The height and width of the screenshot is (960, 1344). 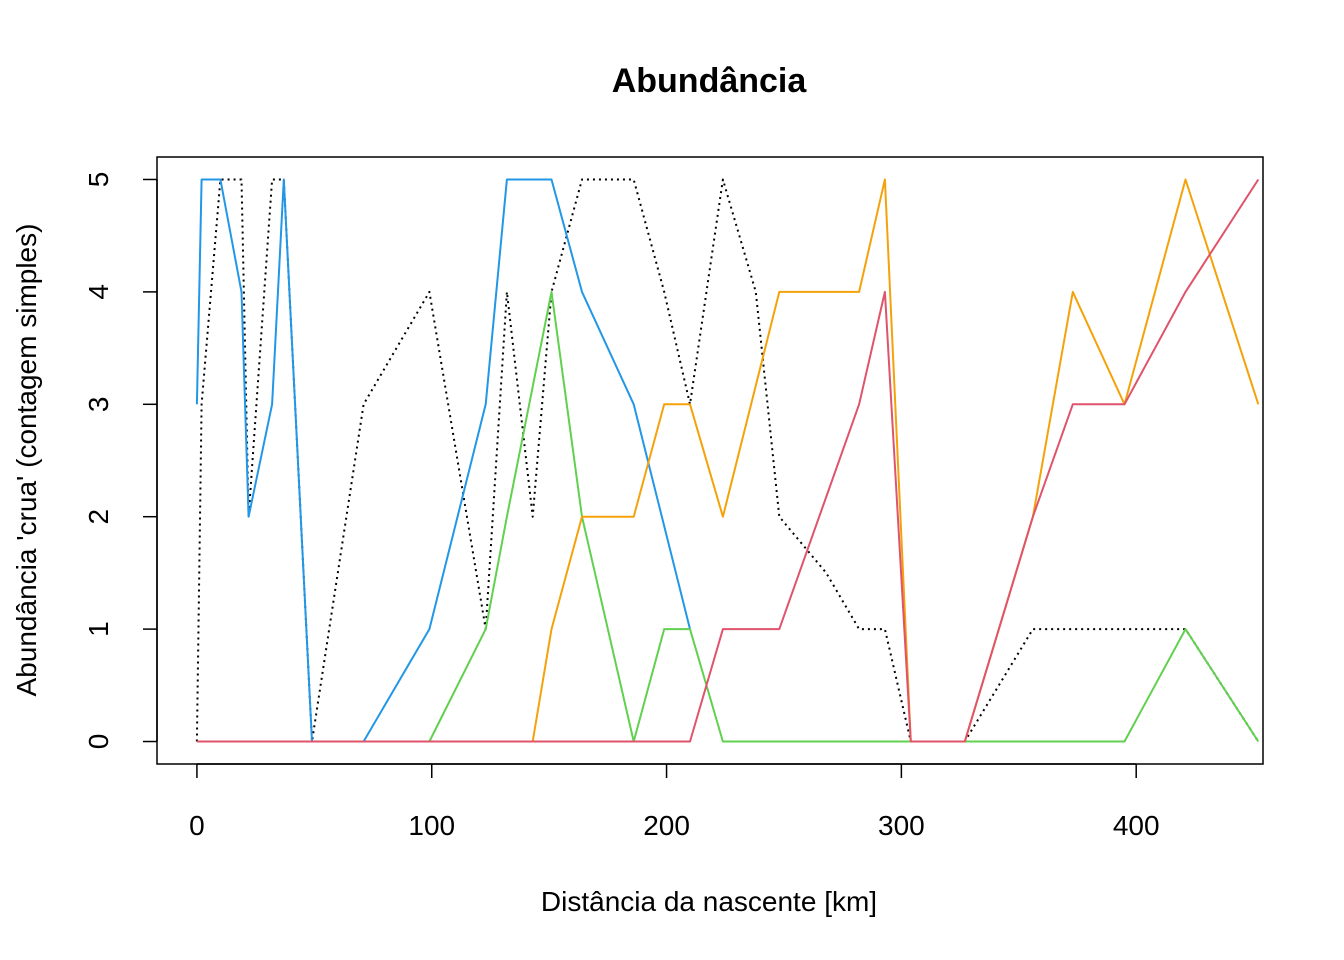 I want to click on y-tick-label: 3, so click(x=98, y=405).